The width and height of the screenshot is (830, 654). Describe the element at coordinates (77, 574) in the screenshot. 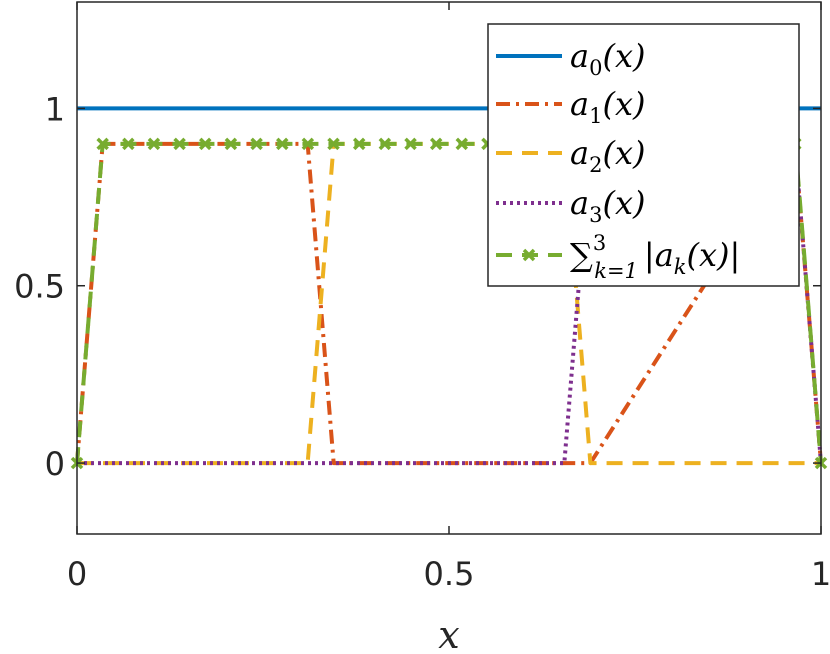

I see `x-tick-label: 0` at that location.